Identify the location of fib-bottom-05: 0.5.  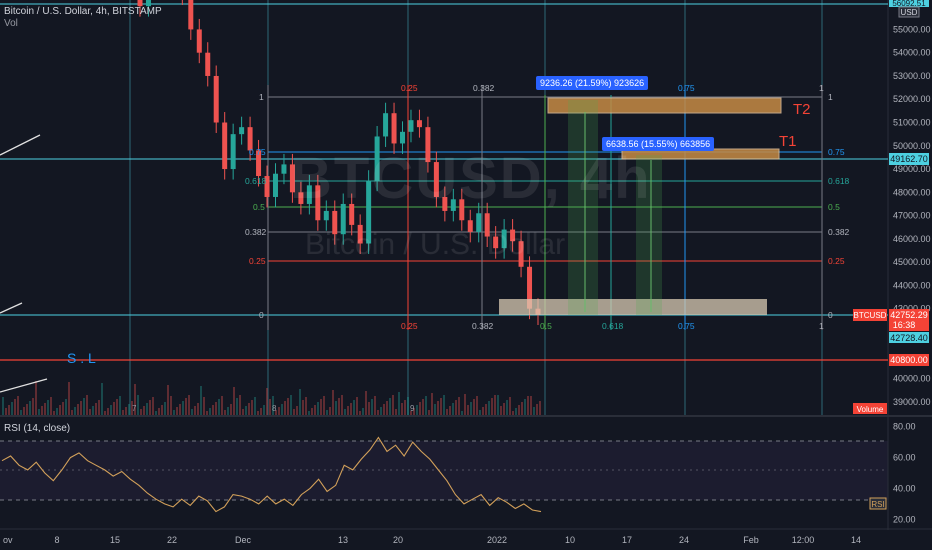
(546, 326).